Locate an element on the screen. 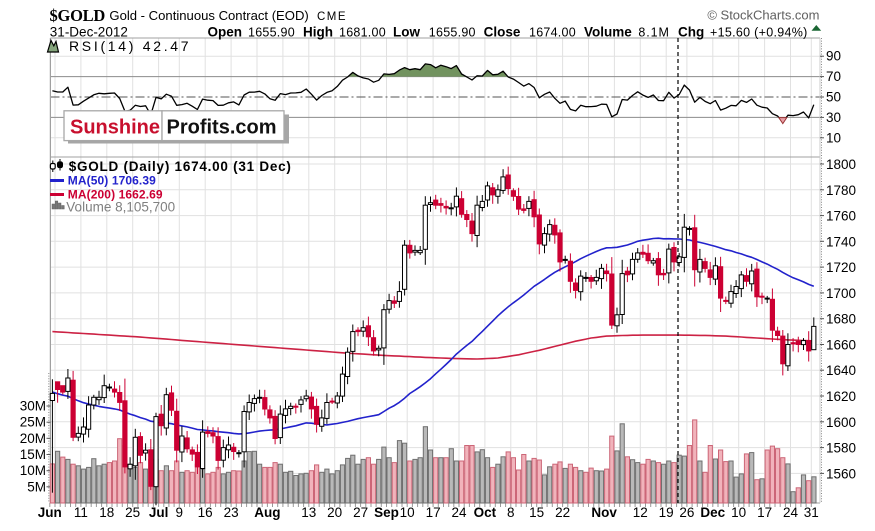 Image resolution: width=875 pixels, height=531 pixels. svg-text: Profits.com is located at coordinates (222, 128).